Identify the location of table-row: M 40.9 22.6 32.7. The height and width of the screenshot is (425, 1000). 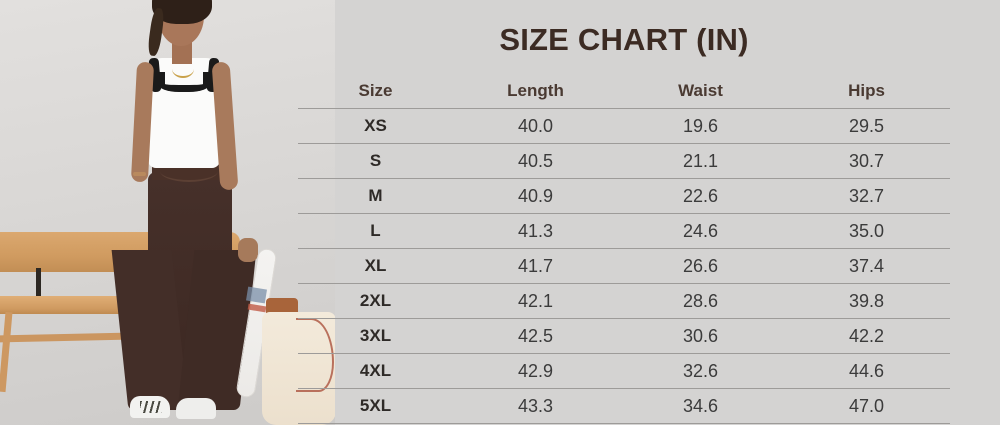
(624, 196).